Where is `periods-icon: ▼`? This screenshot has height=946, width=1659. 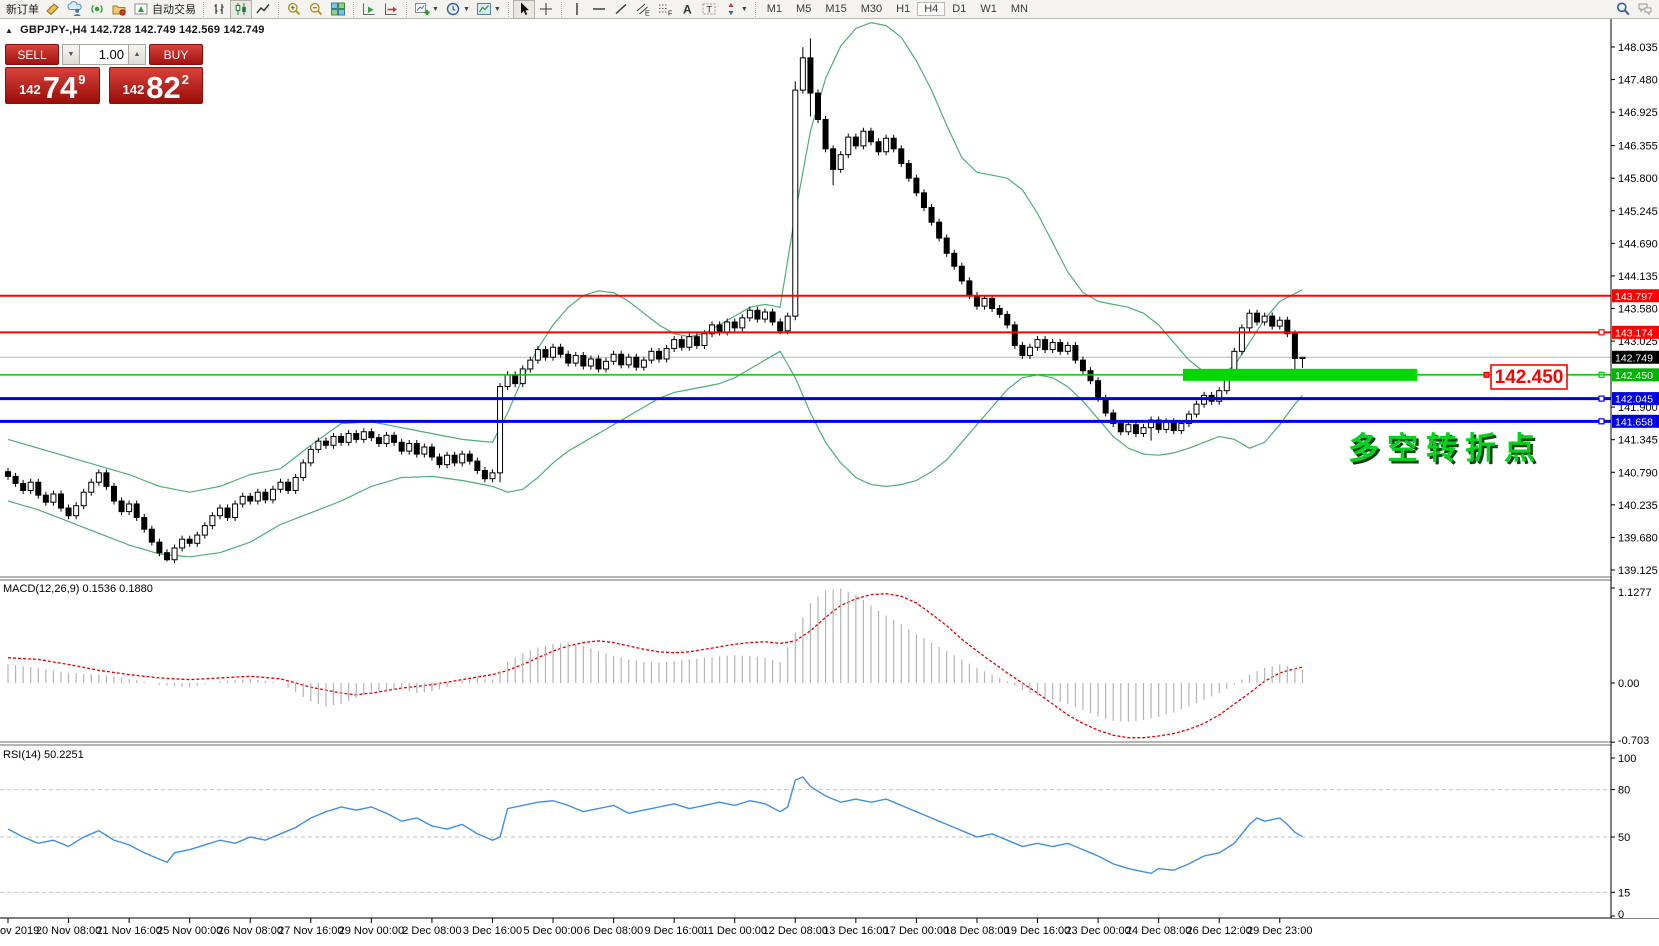 periods-icon: ▼ is located at coordinates (457, 9).